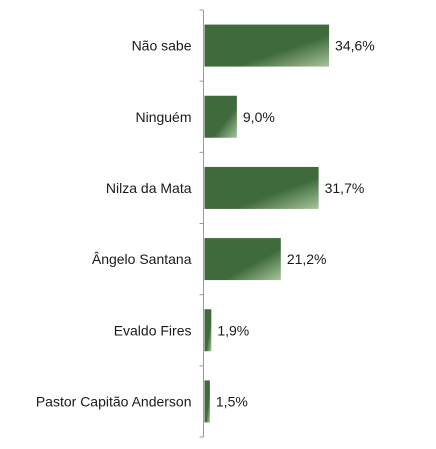  What do you see at coordinates (163, 117) in the screenshot?
I see `category-label: Ninguém` at bounding box center [163, 117].